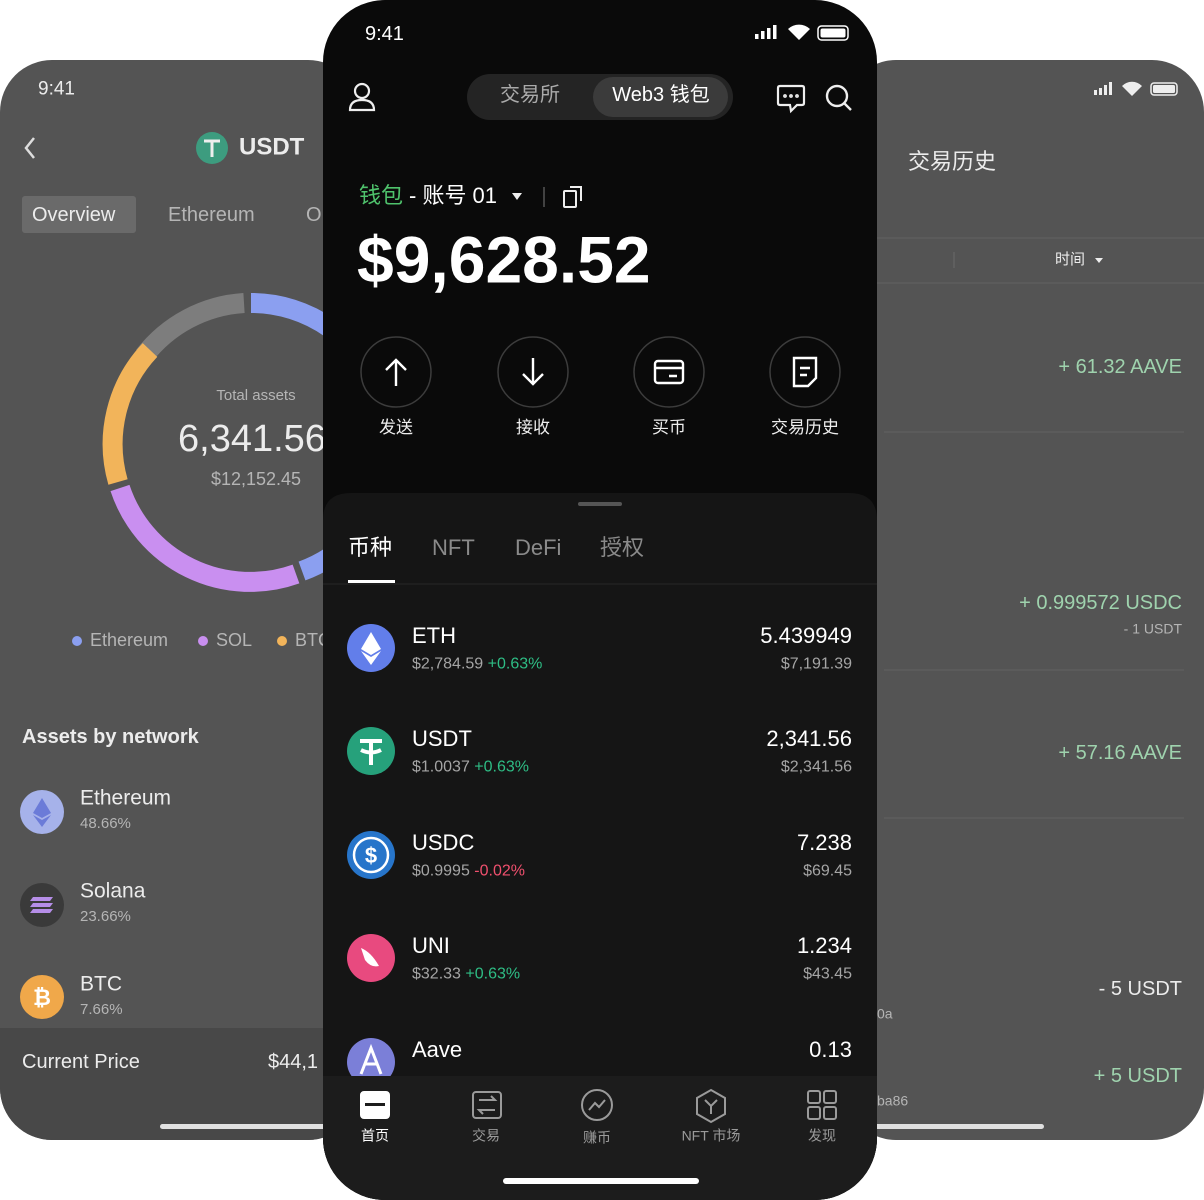 This screenshot has height=1200, width=1204. Describe the element at coordinates (669, 427) in the screenshot. I see `action-label: 买币` at that location.